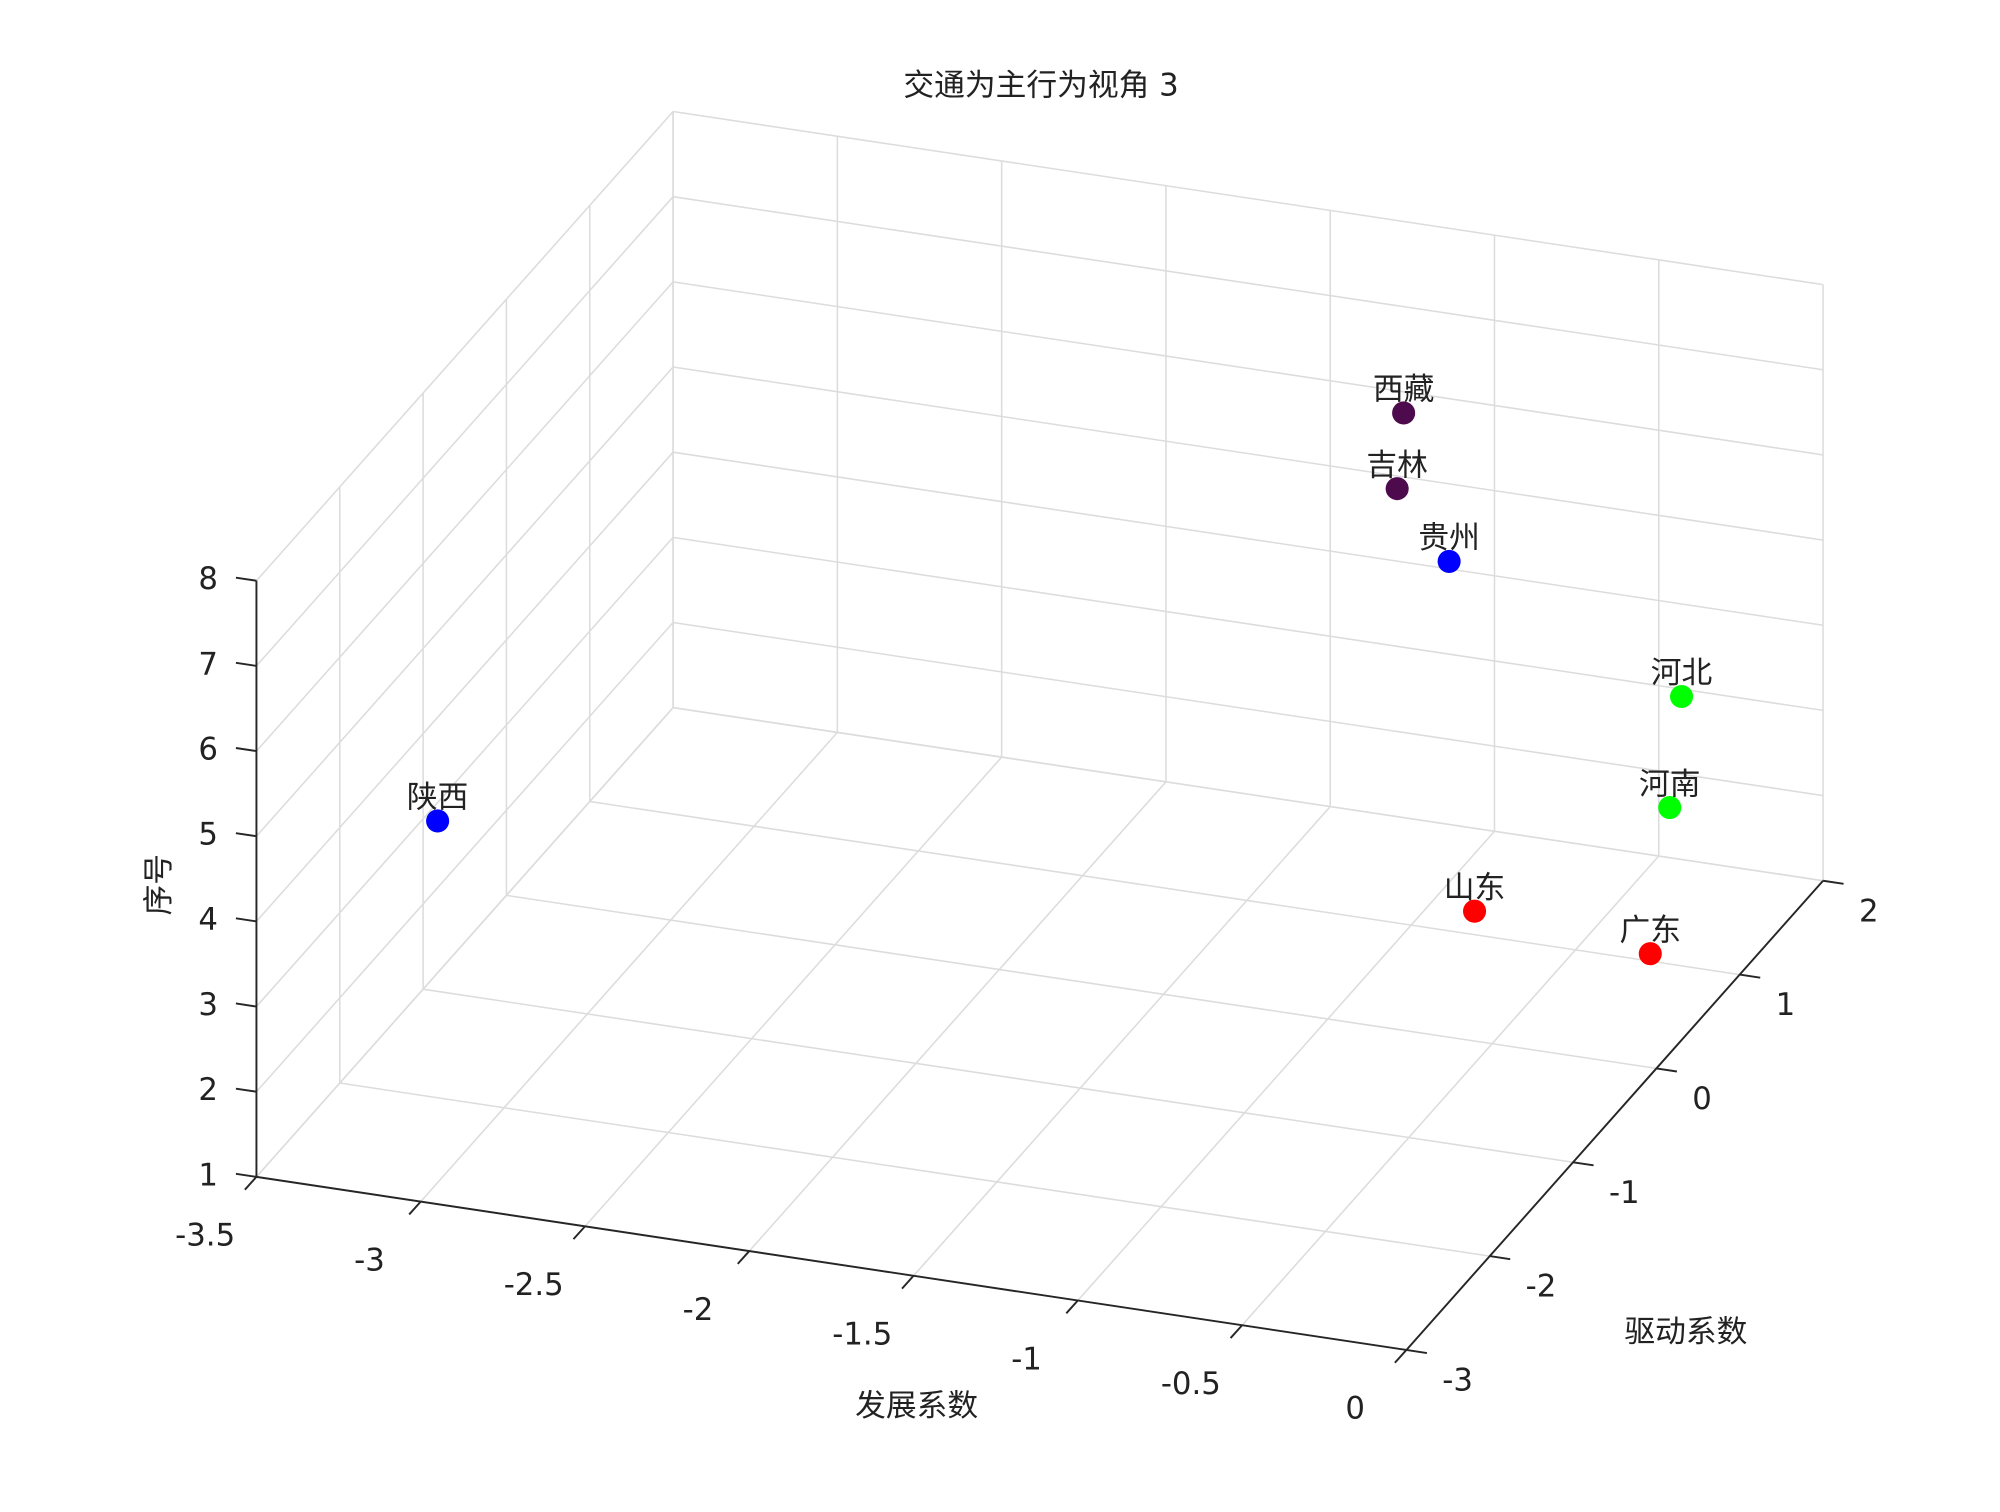 Image resolution: width=2000 pixels, height=1512 pixels. Describe the element at coordinates (1670, 784) in the screenshot. I see `point-label: 河南` at that location.